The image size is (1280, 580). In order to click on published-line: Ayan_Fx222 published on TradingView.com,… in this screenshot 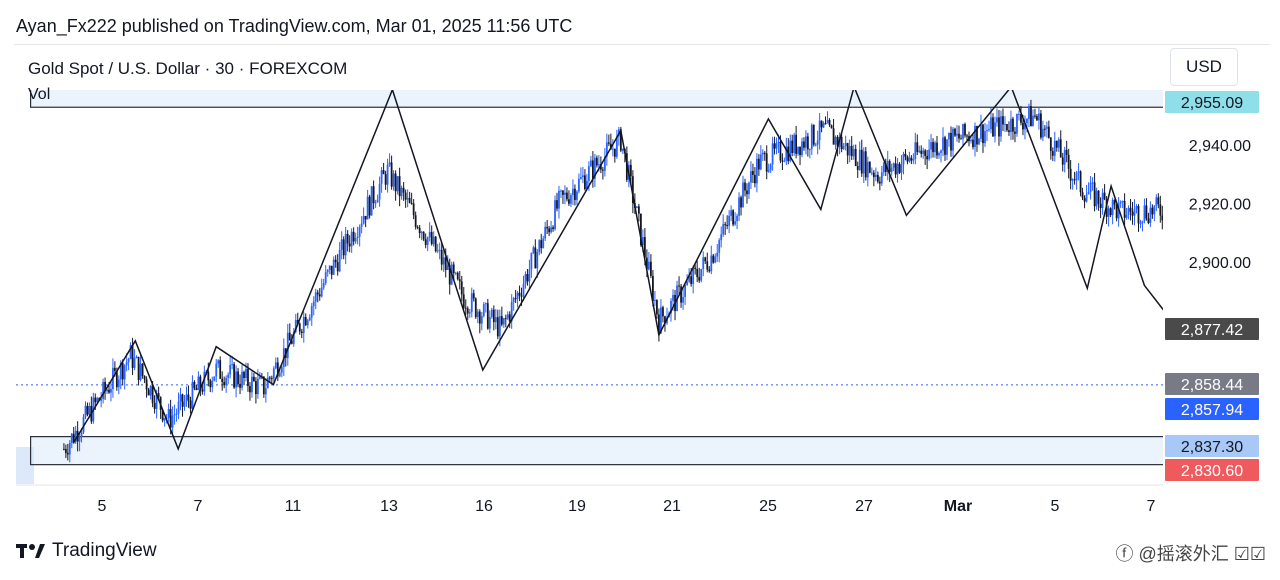, I will do `click(294, 26)`.